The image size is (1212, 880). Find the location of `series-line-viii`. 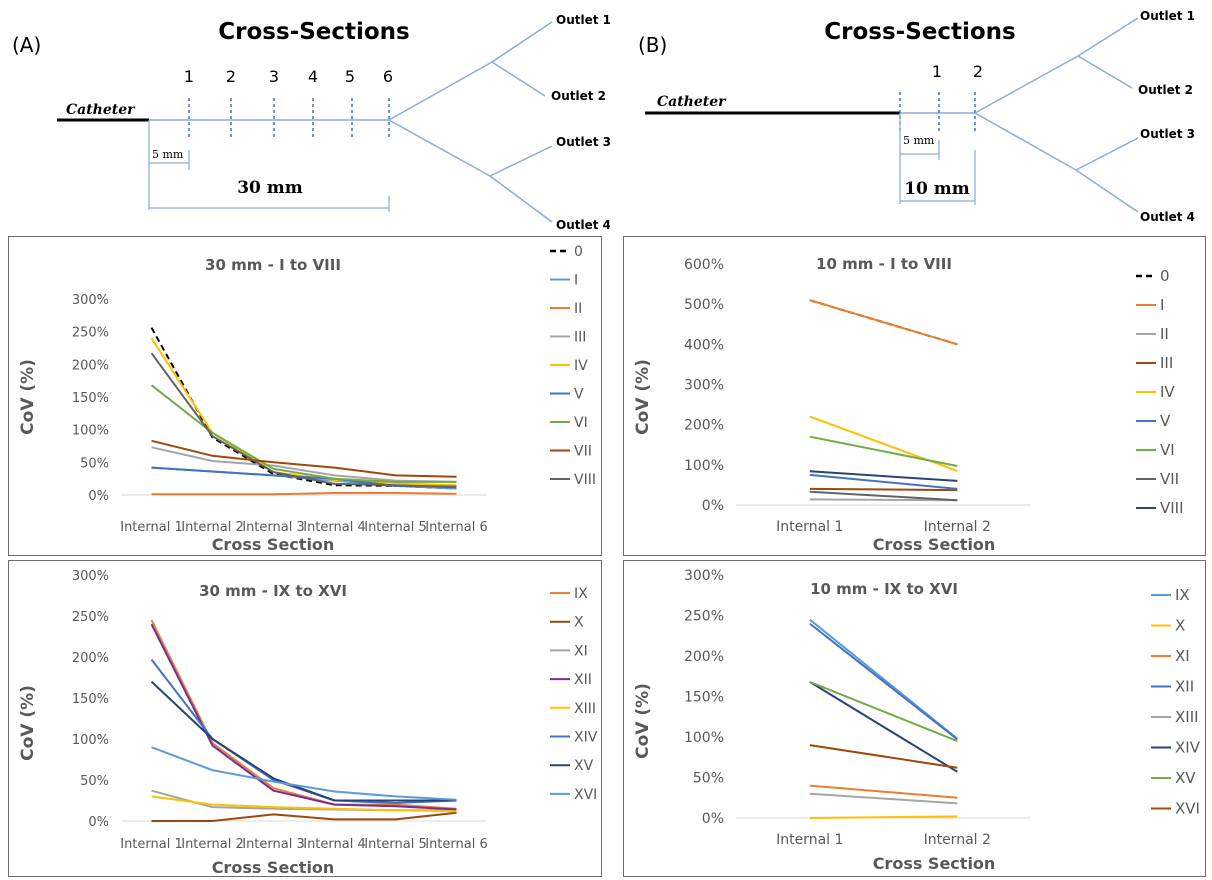

series-line-viii is located at coordinates (883, 476).